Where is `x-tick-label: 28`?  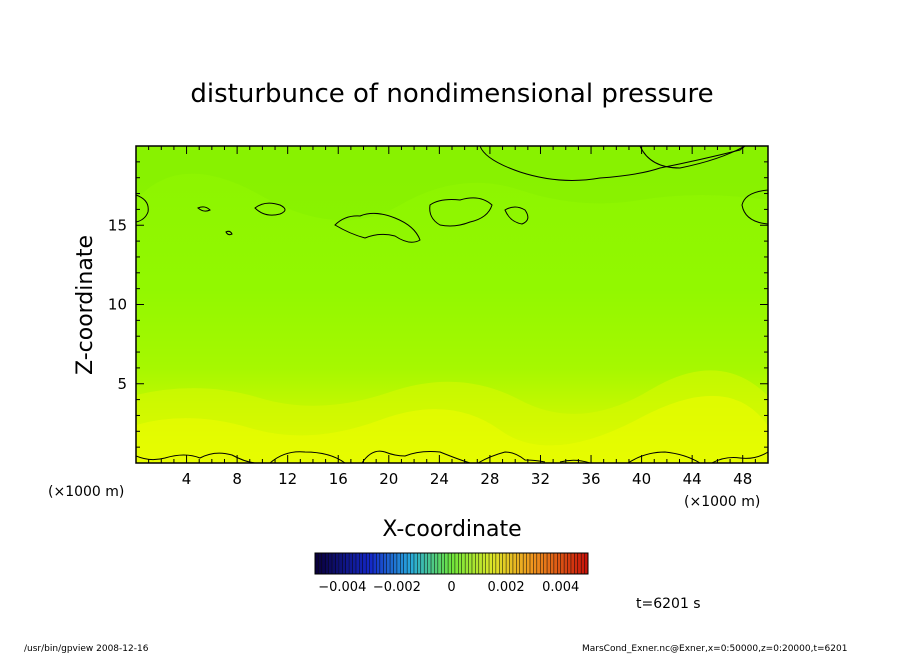
x-tick-label: 28 is located at coordinates (489, 479).